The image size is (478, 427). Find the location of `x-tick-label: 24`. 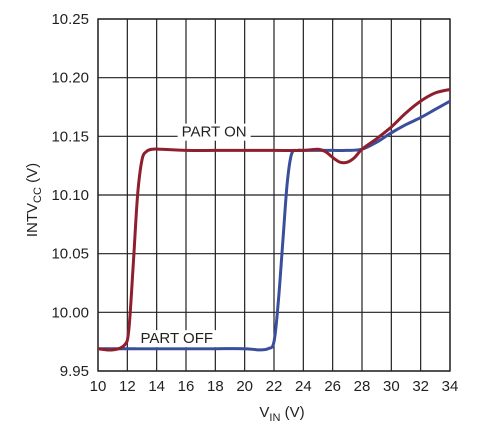

x-tick-label: 24 is located at coordinates (303, 386).